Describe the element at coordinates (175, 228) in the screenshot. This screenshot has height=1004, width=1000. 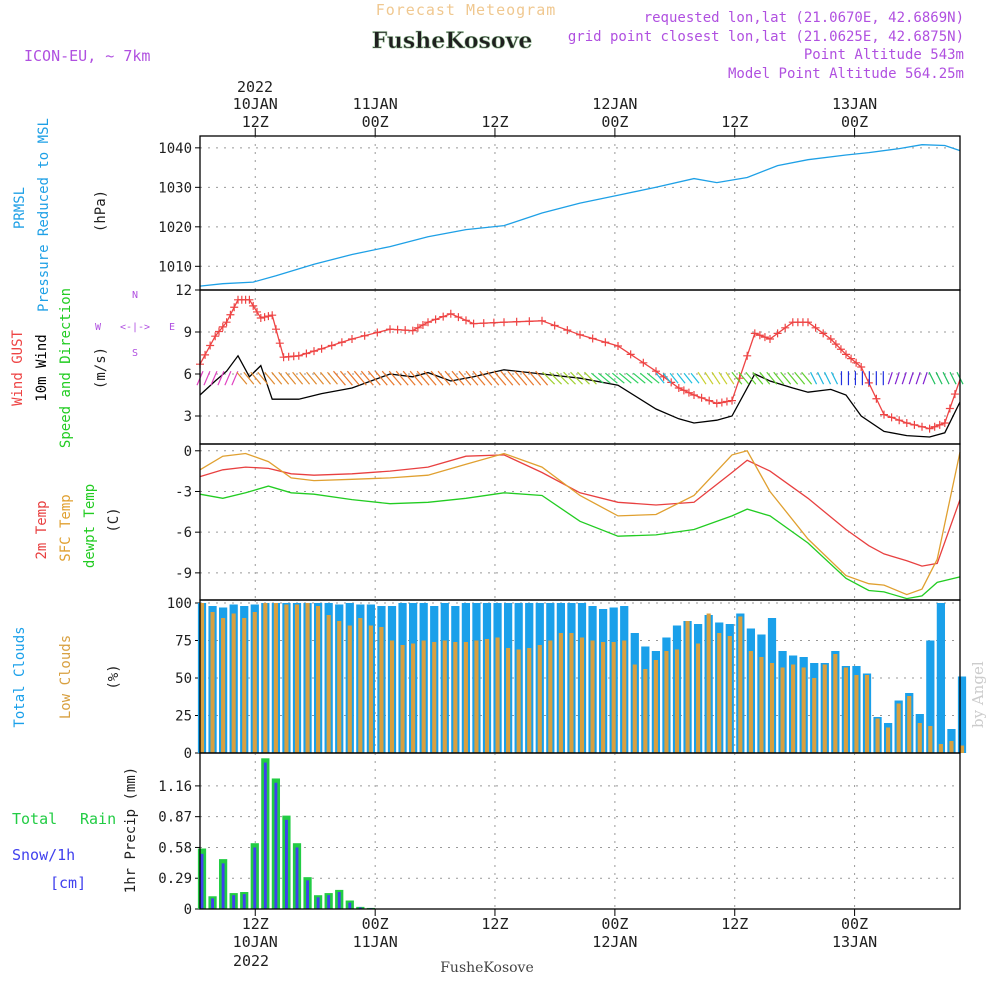
I see `ytick-label-0-1: 1020` at that location.